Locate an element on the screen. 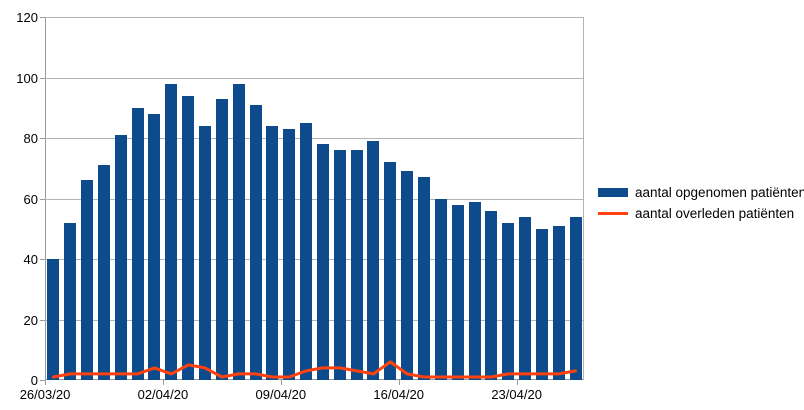 The width and height of the screenshot is (804, 410). legend-item-admitted: aantal opgenomen patiënten is located at coordinates (701, 192).